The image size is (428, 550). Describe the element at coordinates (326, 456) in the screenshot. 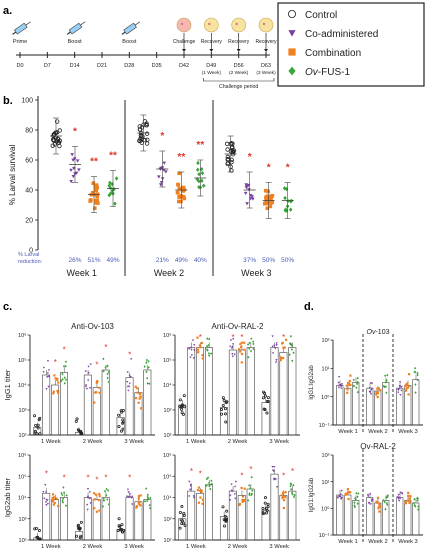

I see `y-tick-label: 10²` at that location.